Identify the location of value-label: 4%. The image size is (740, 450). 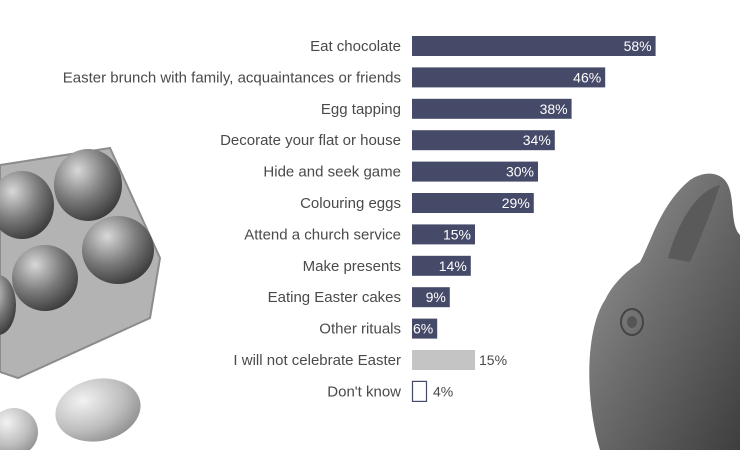
(443, 391).